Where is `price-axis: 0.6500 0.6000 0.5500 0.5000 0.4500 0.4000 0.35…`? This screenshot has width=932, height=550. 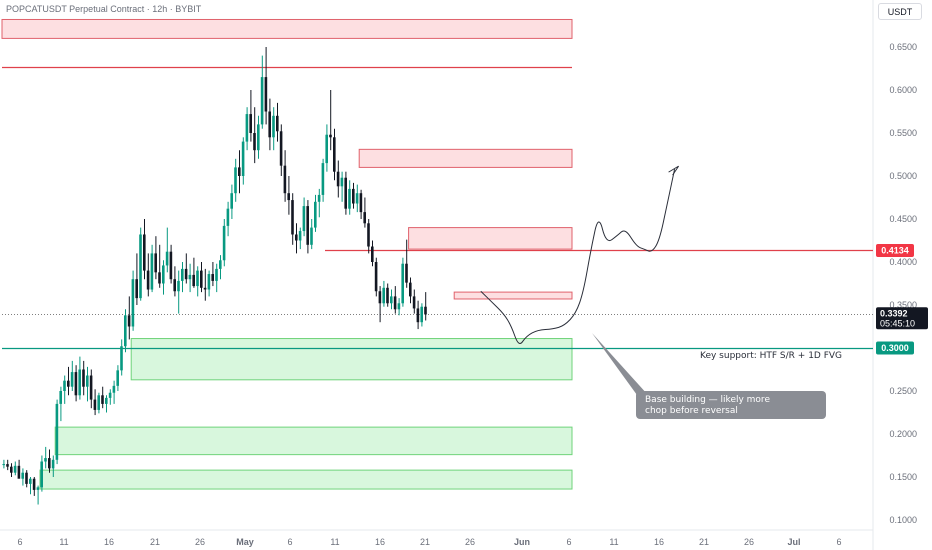 price-axis: 0.6500 0.6000 0.5500 0.5000 0.4500 0.4000 0.35… is located at coordinates (903, 283).